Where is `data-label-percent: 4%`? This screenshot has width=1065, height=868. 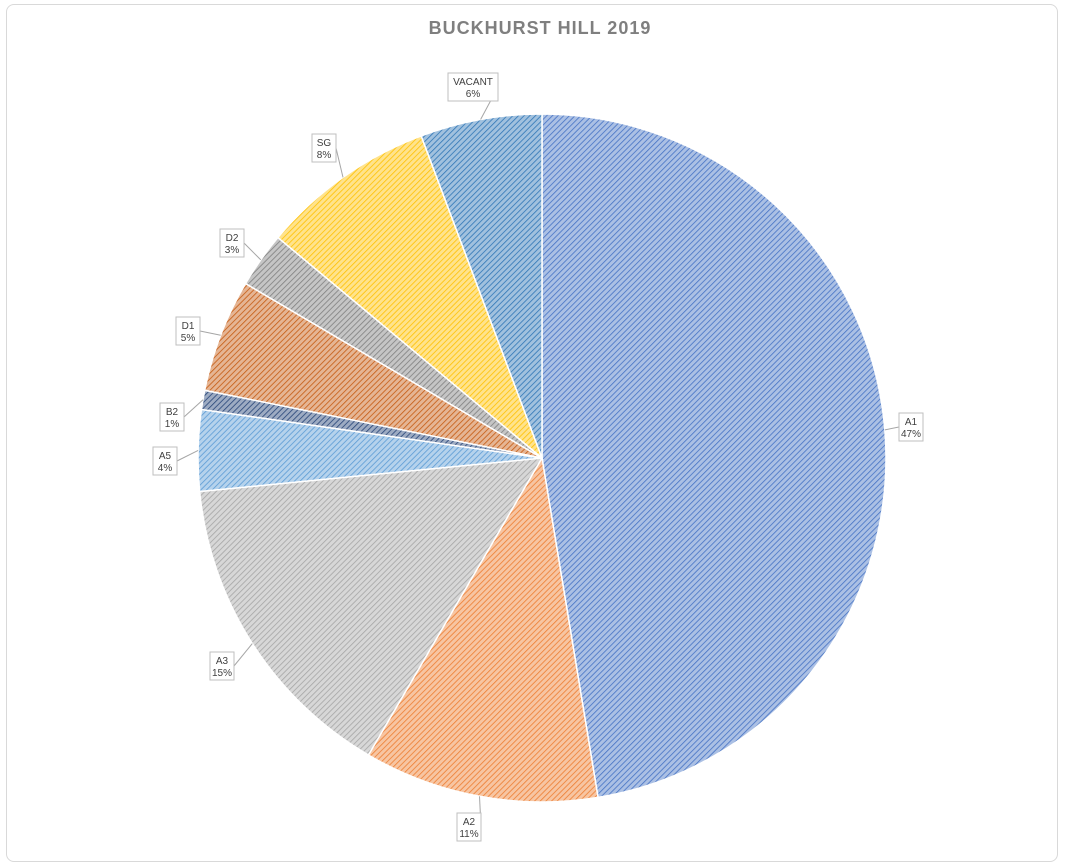
data-label-percent: 4% is located at coordinates (165, 468).